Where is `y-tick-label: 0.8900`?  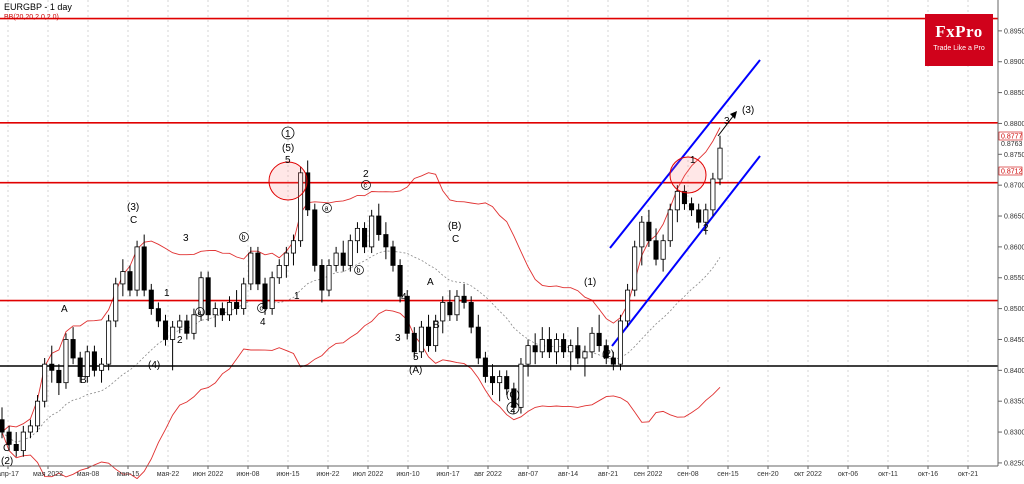
y-tick-label: 0.8900 is located at coordinates (1014, 62).